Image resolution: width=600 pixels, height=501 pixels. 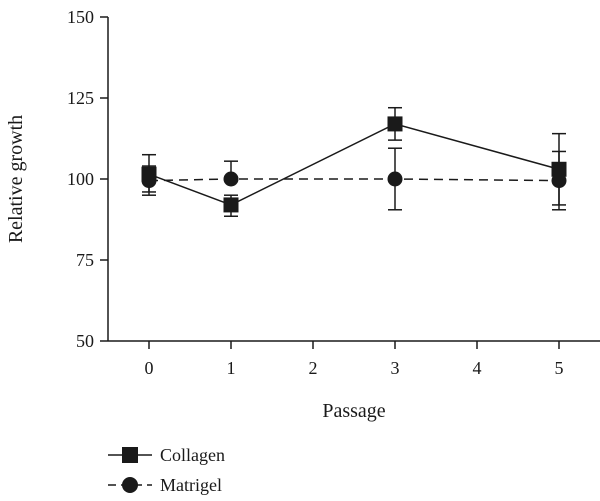 I want to click on y-tick-label: 125, so click(x=80, y=98).